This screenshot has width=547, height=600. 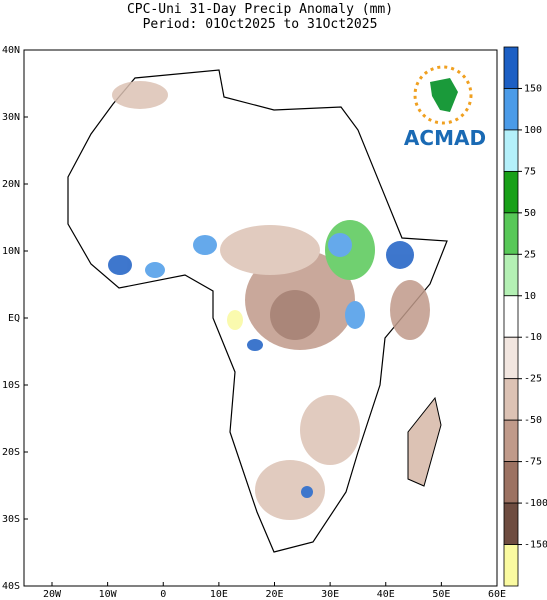 I want to click on x-tick-label: 0, so click(x=163, y=594).